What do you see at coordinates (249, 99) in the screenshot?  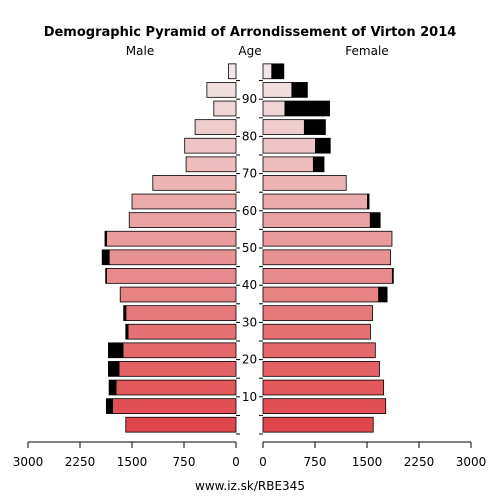 I see `age-tick-label-90: 90` at bounding box center [249, 99].